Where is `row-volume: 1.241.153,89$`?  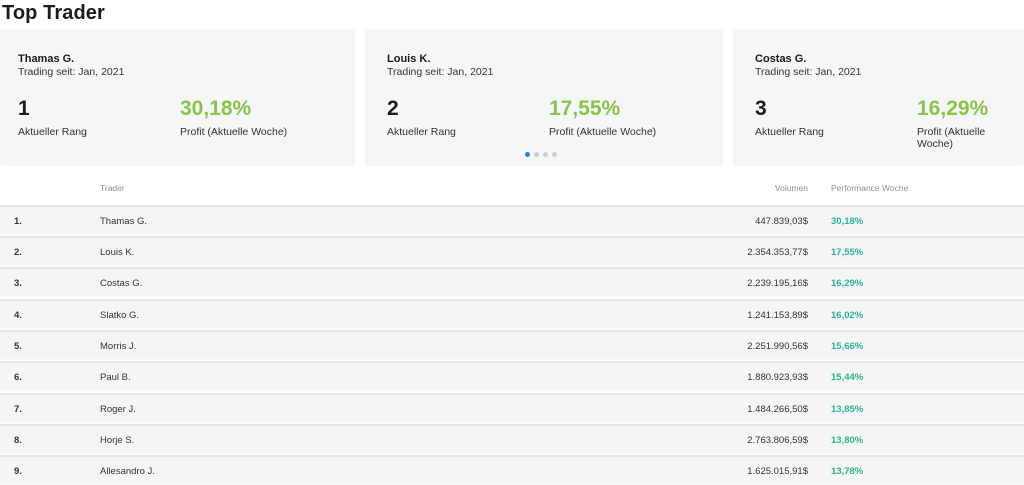
row-volume: 1.241.153,89$ is located at coordinates (777, 315).